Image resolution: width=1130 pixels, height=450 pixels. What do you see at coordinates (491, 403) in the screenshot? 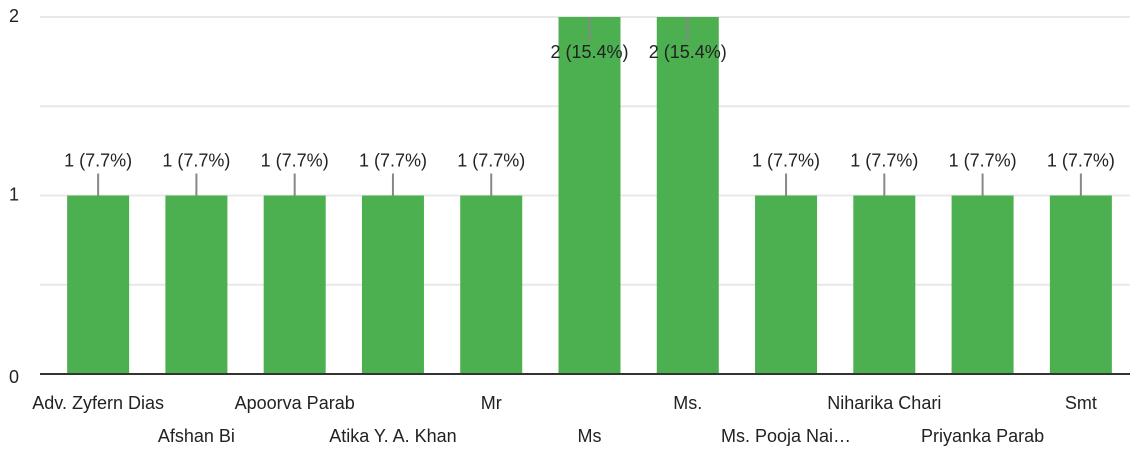
I see `x-tick-label: Mr` at bounding box center [491, 403].